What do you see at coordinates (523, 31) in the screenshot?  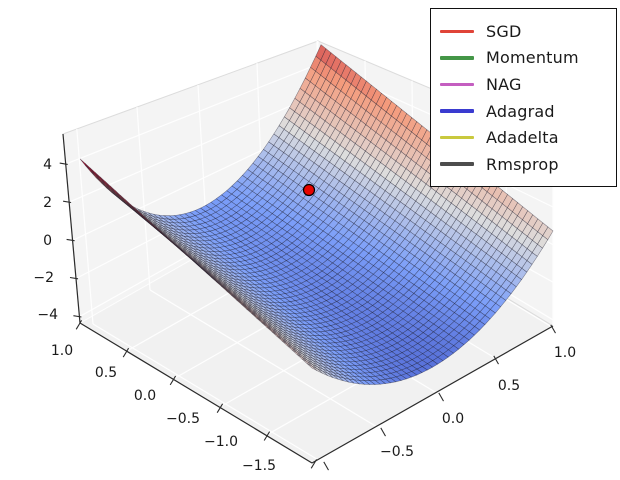 I see `legend-item-sgd: SGD` at bounding box center [523, 31].